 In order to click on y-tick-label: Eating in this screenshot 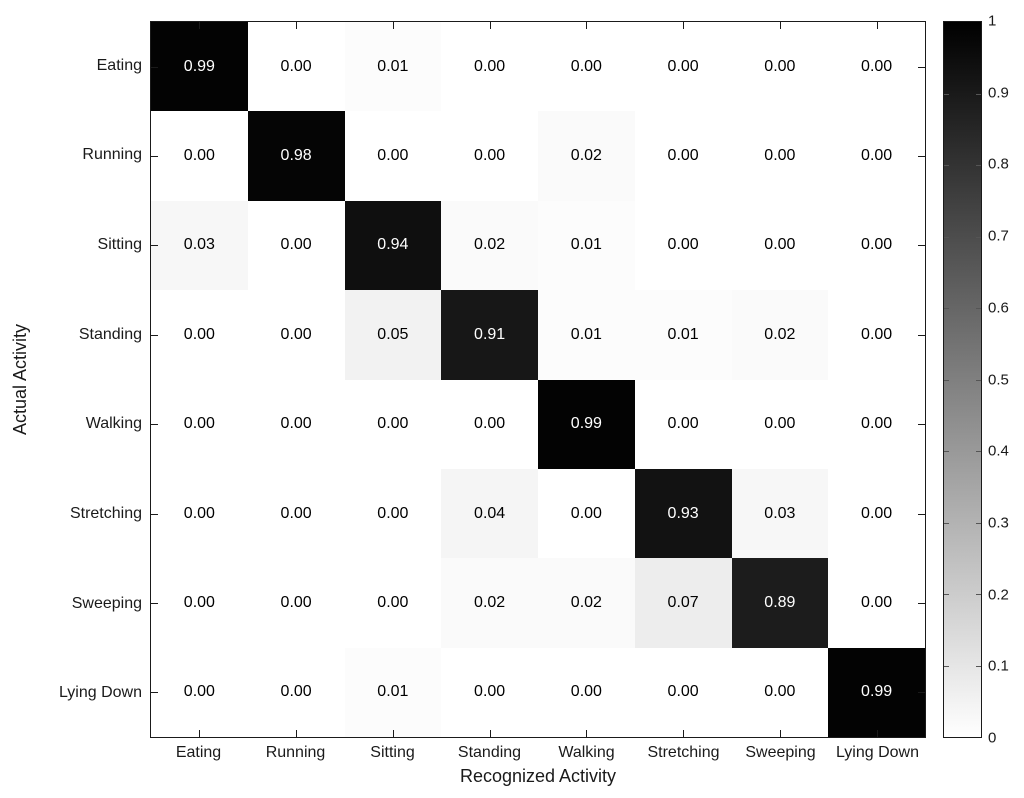, I will do `click(119, 65)`.